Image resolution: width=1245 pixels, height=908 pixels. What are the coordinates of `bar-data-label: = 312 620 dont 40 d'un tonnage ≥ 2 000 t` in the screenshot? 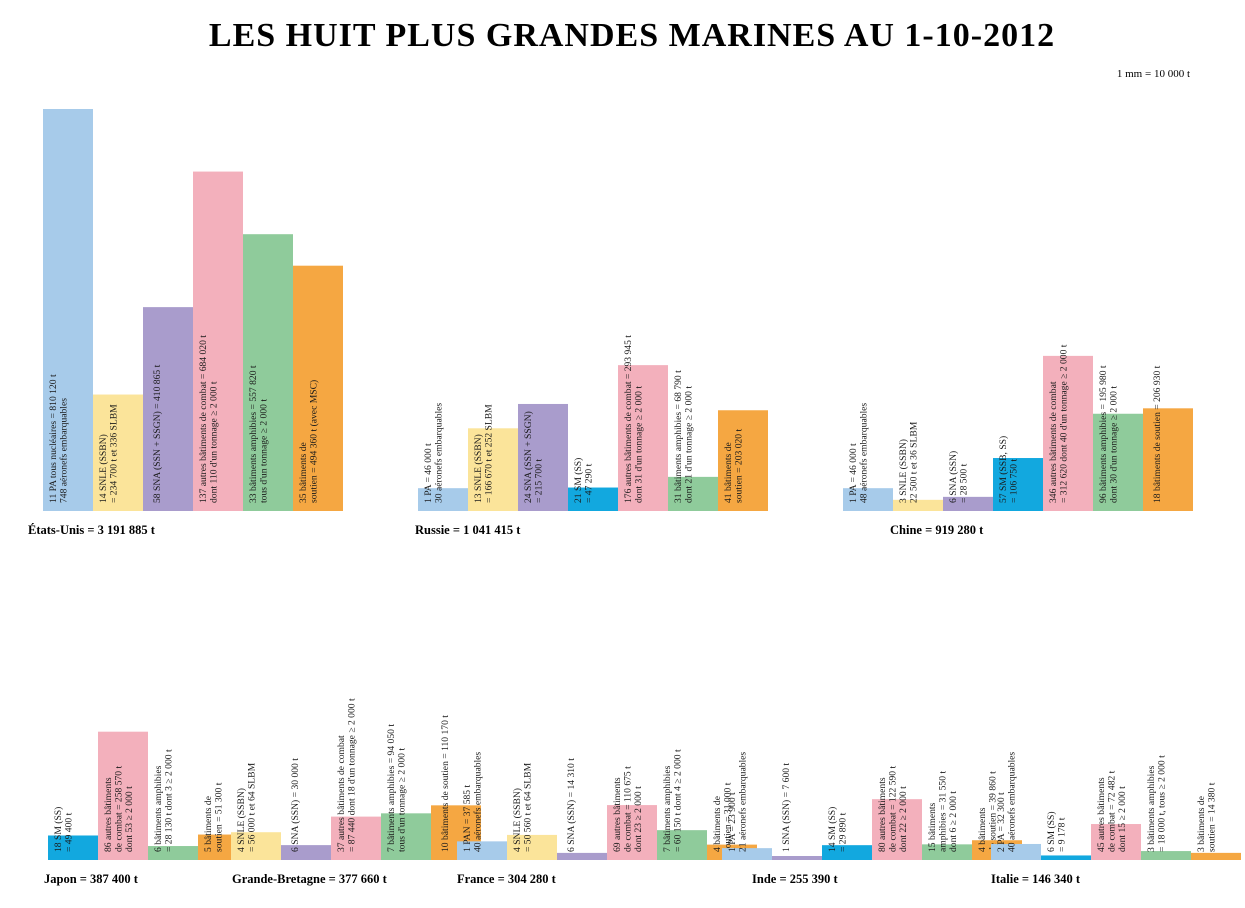 It's located at (1064, 423).